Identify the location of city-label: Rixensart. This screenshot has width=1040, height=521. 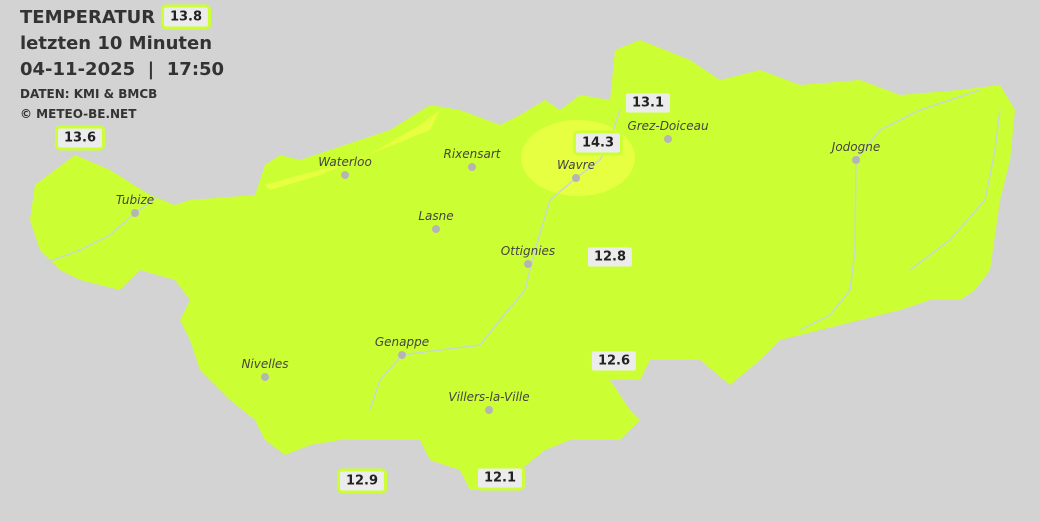
(472, 154).